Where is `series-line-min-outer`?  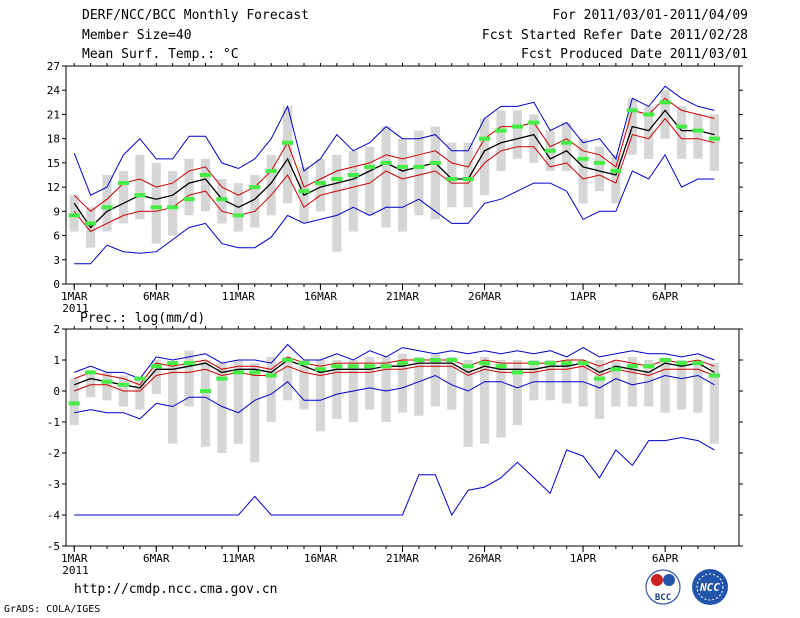 series-line-min-outer is located at coordinates (394, 476).